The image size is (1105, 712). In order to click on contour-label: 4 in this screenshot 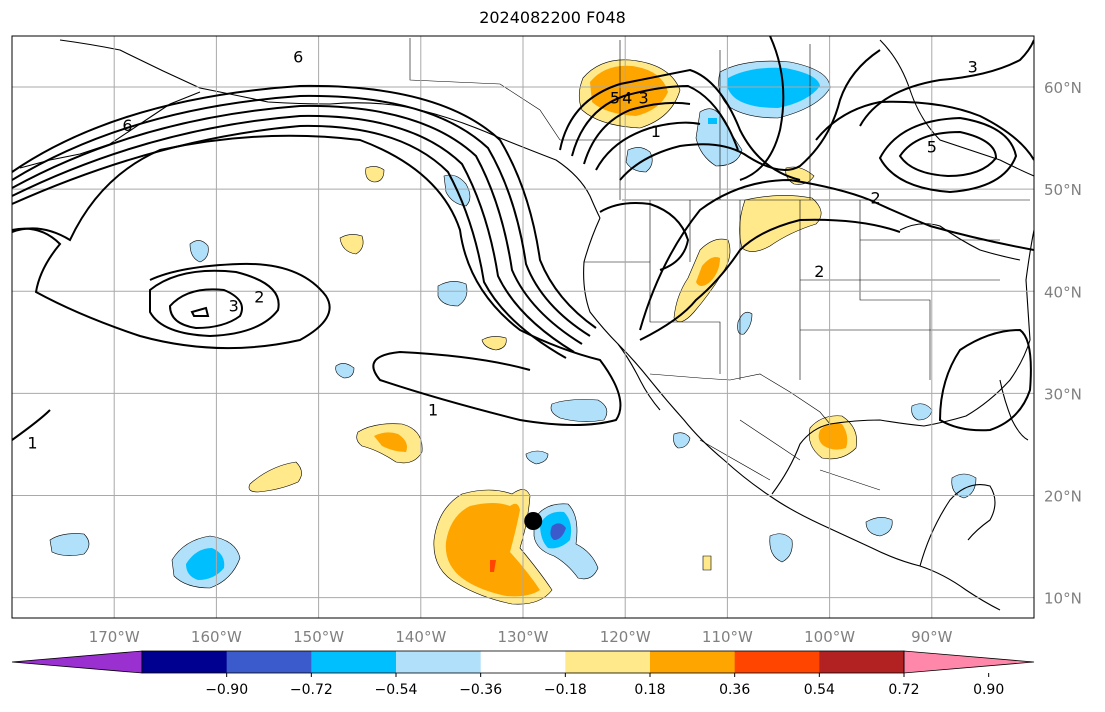, I will do `click(627, 97)`.